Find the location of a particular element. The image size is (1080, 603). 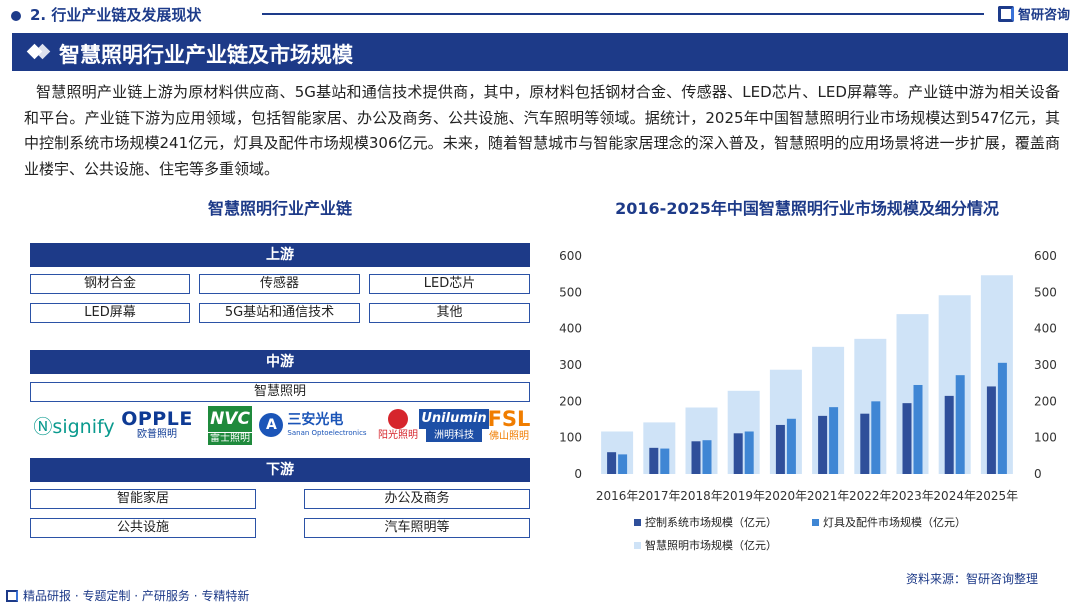

legend-item: 控制系统市场规模（亿元） is located at coordinates (705, 522).